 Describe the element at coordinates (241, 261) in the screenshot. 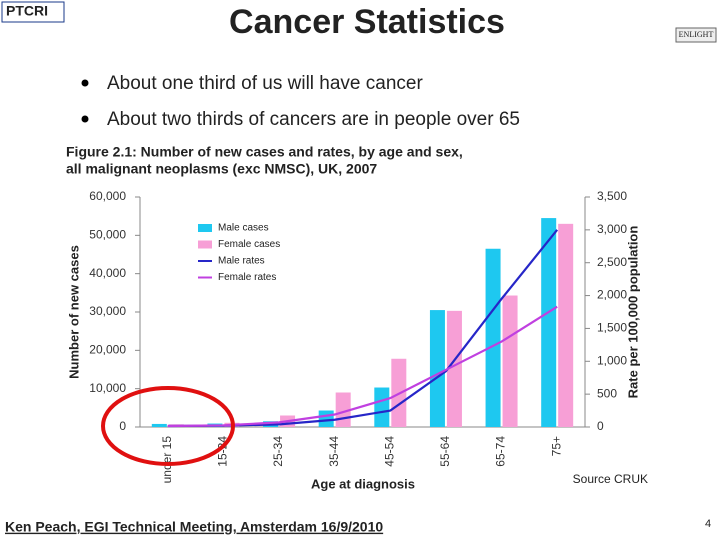

I see `legend-label: Male rates` at that location.